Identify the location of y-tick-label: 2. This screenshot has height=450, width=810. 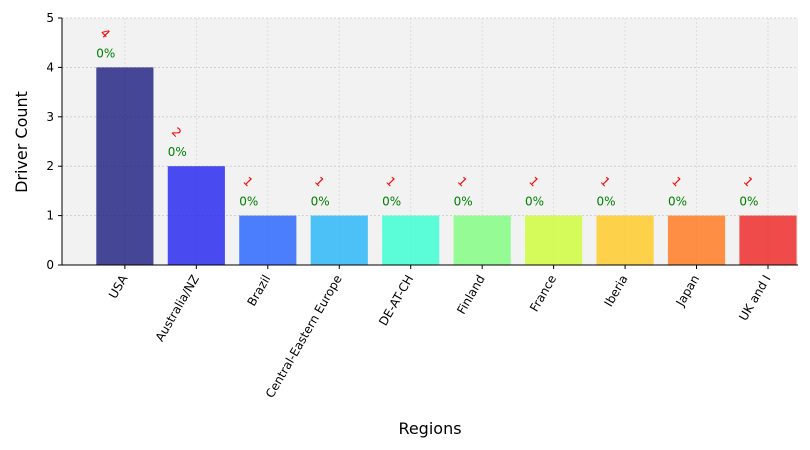
(50, 166).